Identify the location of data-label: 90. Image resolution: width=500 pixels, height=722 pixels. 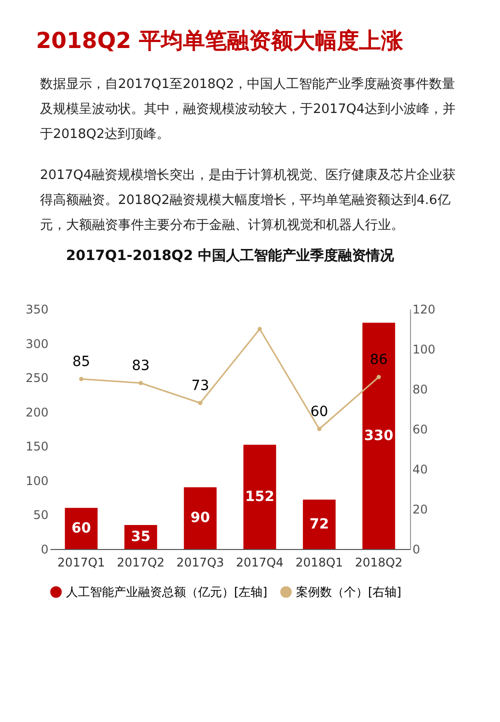
(200, 518).